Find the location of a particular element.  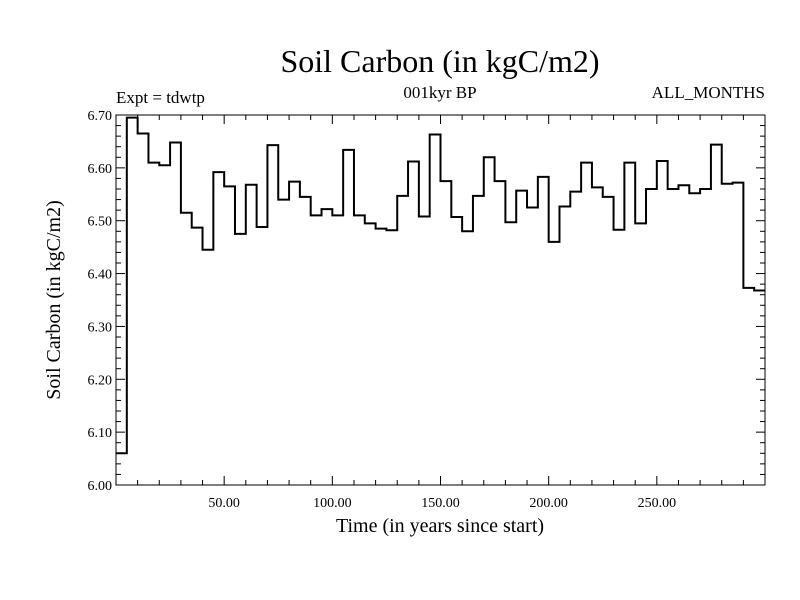

y-tick-label: 6.40 is located at coordinates (100, 275).